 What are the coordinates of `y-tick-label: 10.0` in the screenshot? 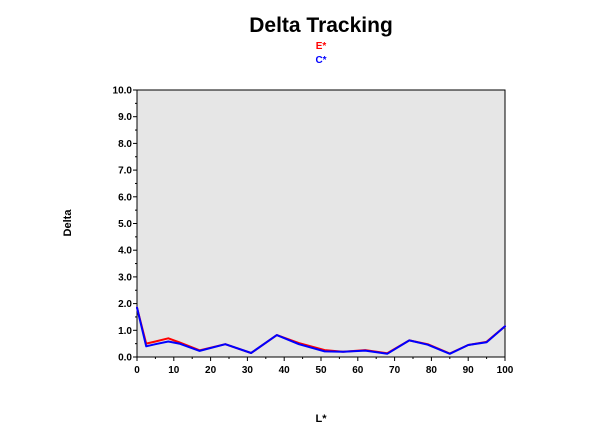 It's located at (123, 91).